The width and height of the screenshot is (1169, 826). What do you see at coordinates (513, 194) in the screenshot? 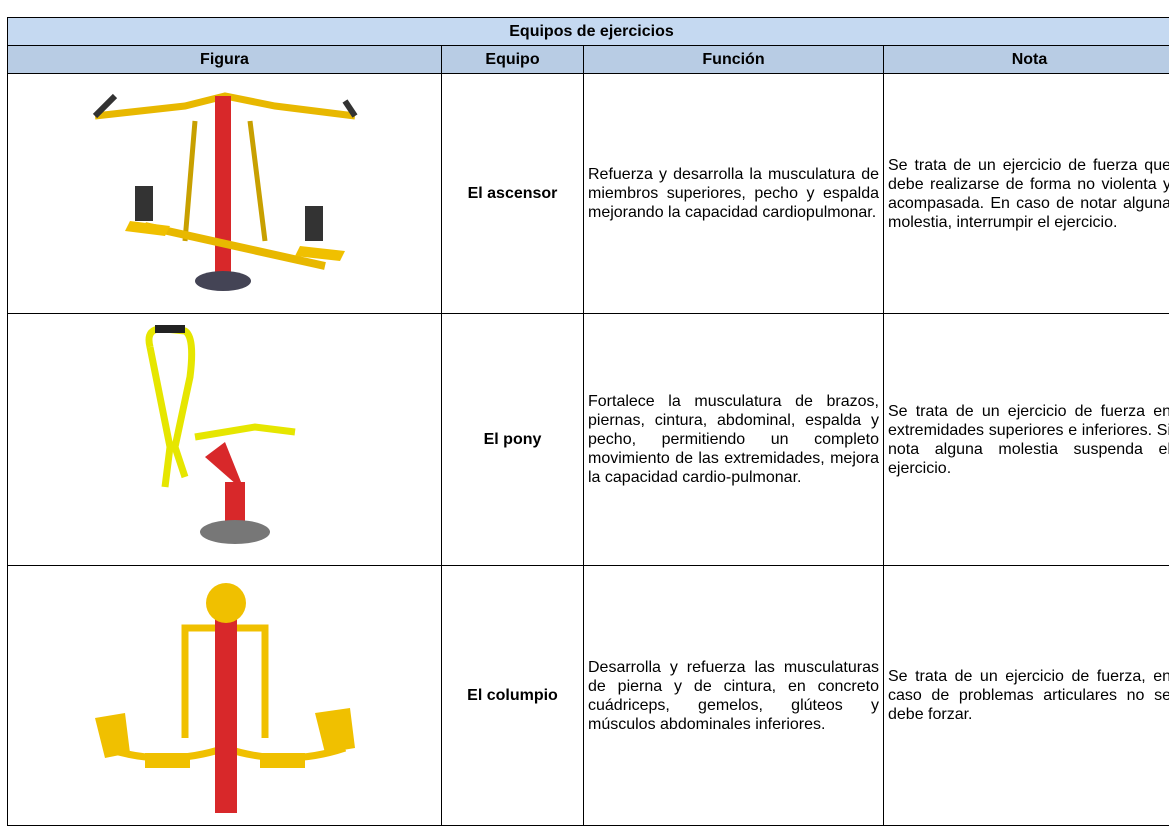
I see `equipment-name: El ascensor` at bounding box center [513, 194].